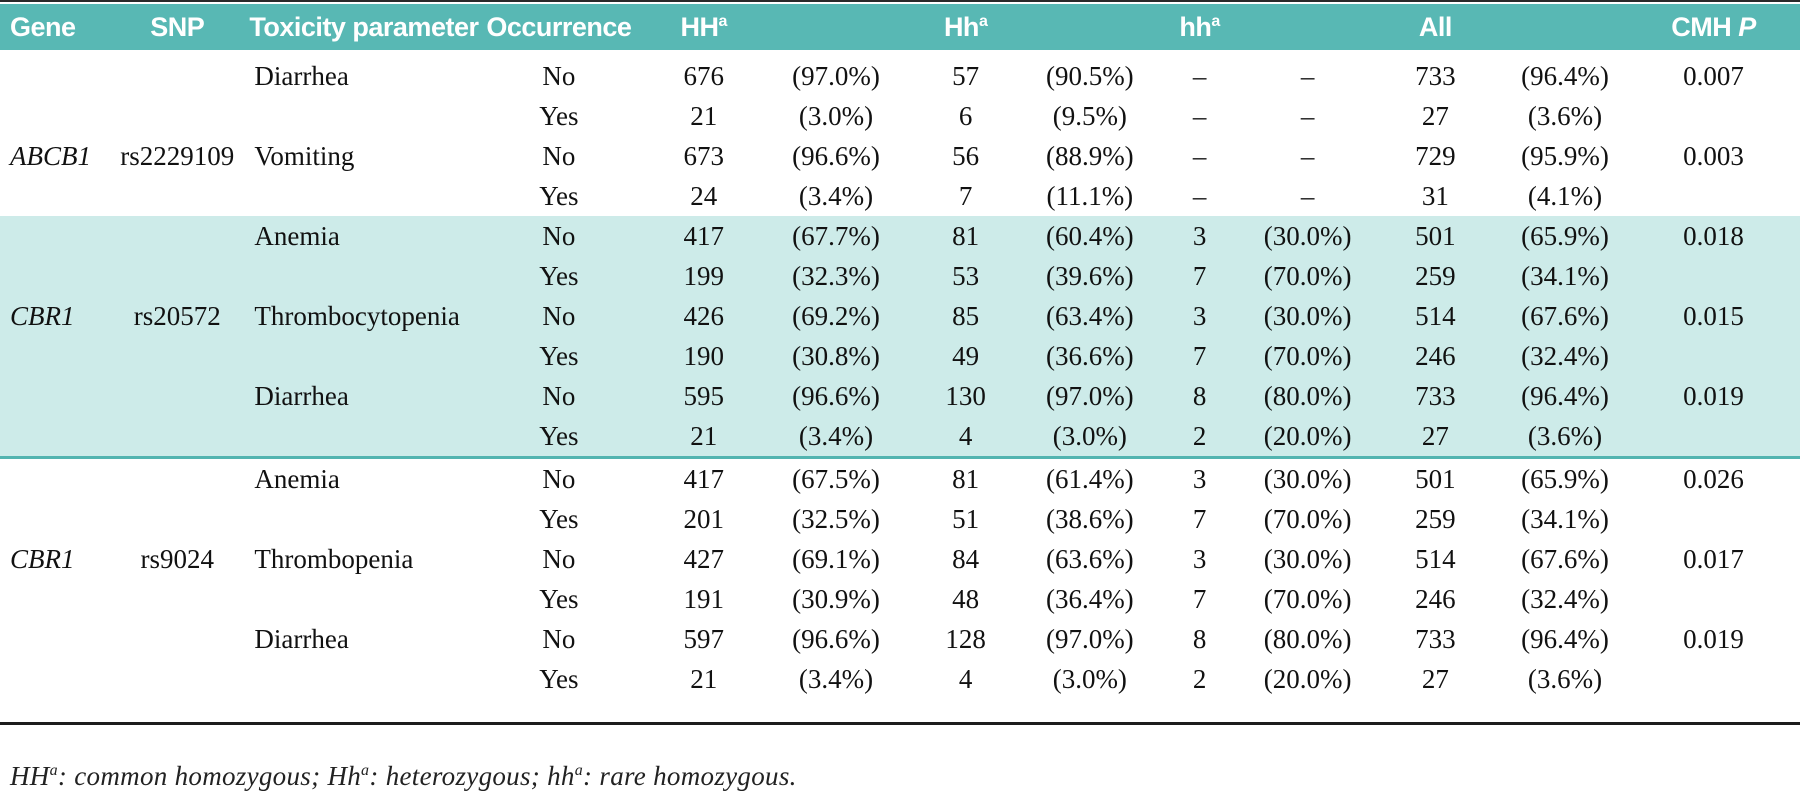  I want to click on cell-Hh_pct: (36.4%), so click(1089, 598).